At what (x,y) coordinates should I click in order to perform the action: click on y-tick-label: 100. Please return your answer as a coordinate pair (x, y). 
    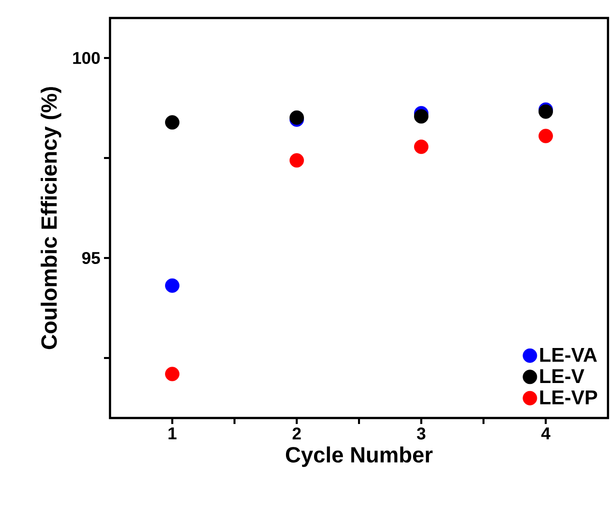
    Looking at the image, I should click on (86, 58).